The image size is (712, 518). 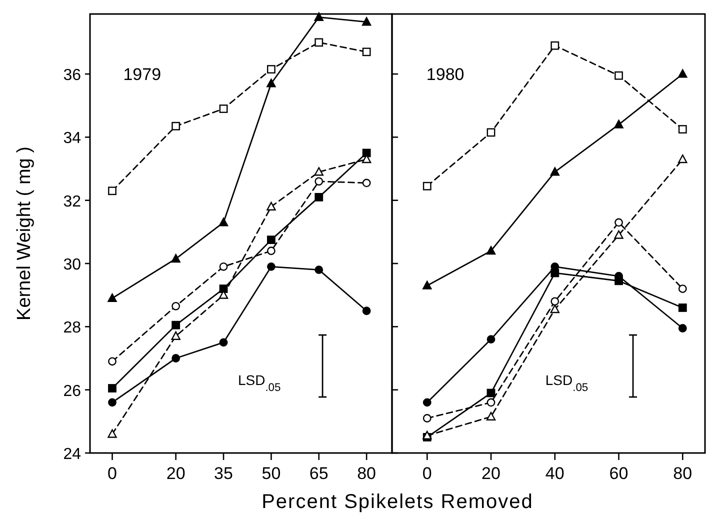 What do you see at coordinates (398, 502) in the screenshot?
I see `x-axis-title: Percent Spikelets Removed` at bounding box center [398, 502].